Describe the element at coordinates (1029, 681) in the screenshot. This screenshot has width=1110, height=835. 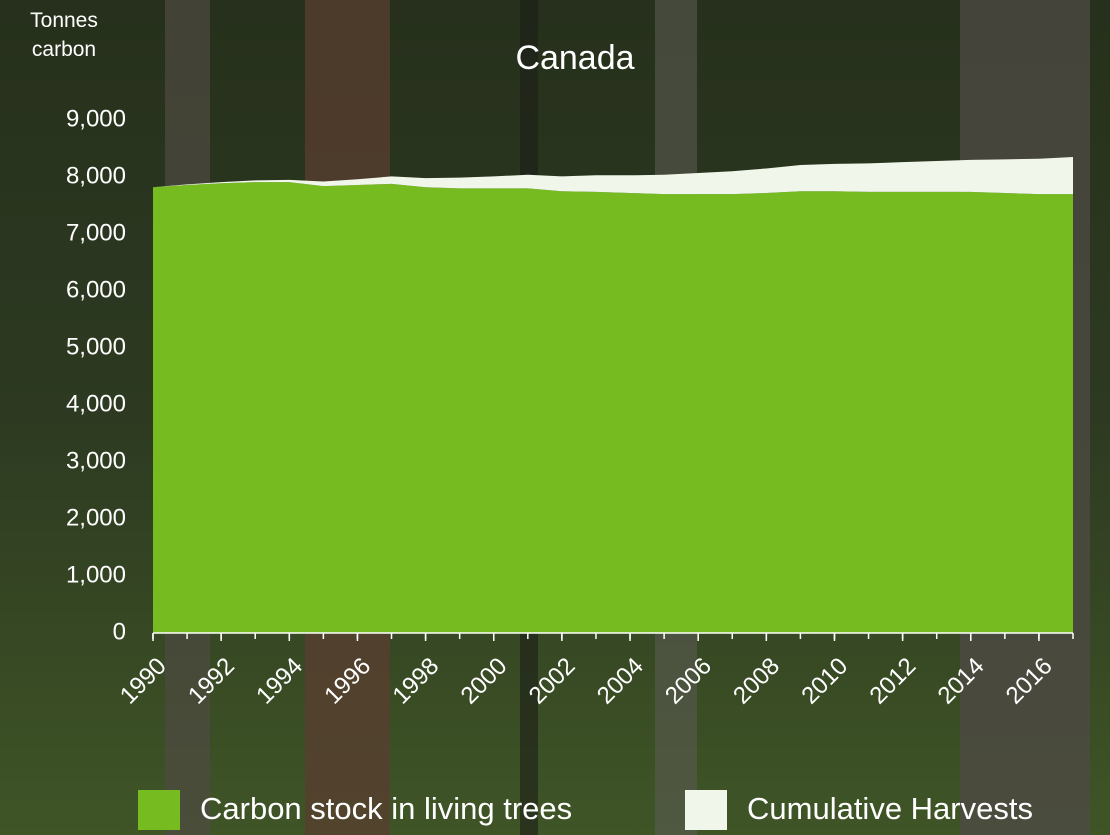
I see `x-tick-label: 2016` at that location.